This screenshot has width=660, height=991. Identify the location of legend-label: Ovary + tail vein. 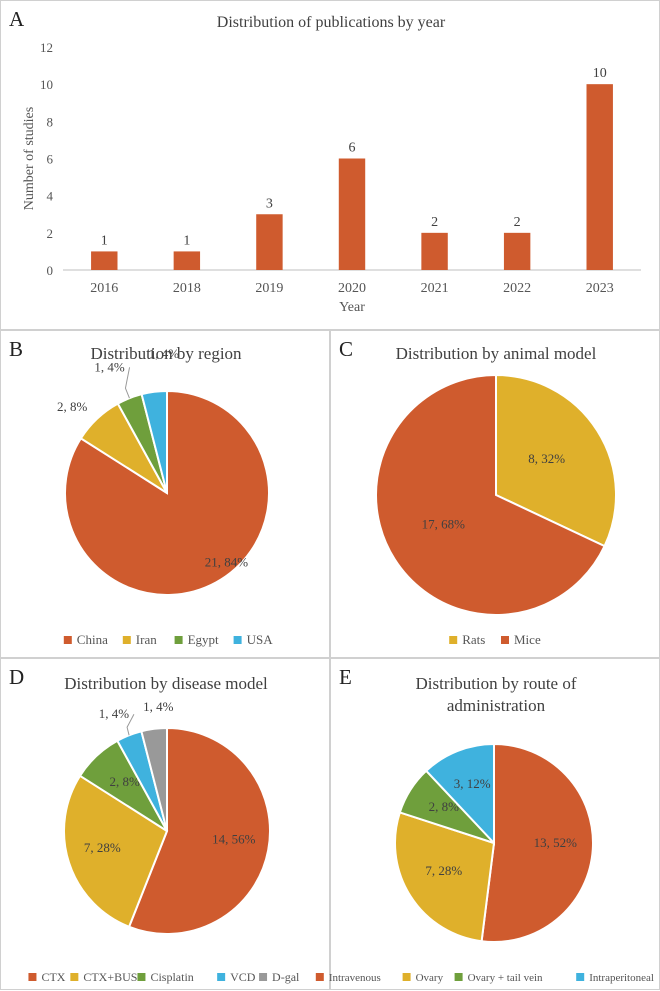
(505, 978).